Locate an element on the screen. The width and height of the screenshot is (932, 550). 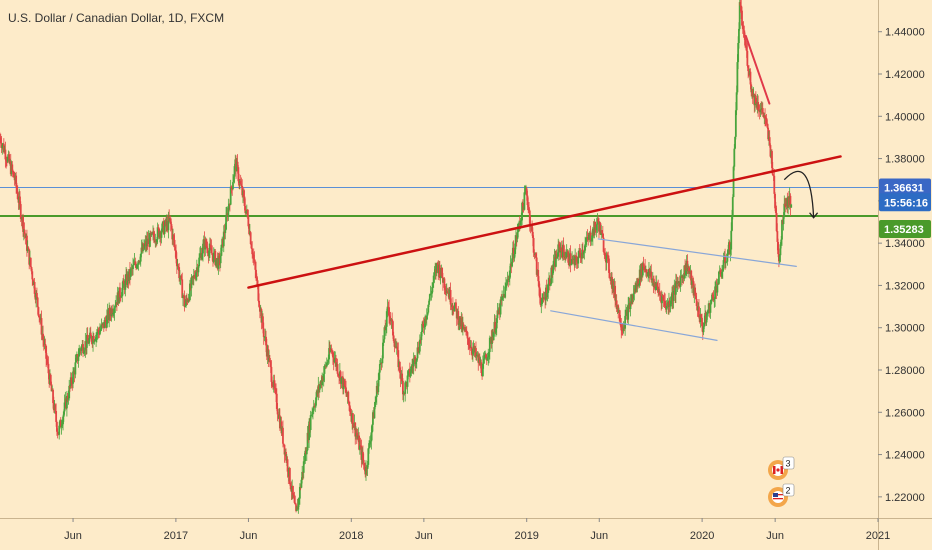
projection-arrow is located at coordinates (799, 194).